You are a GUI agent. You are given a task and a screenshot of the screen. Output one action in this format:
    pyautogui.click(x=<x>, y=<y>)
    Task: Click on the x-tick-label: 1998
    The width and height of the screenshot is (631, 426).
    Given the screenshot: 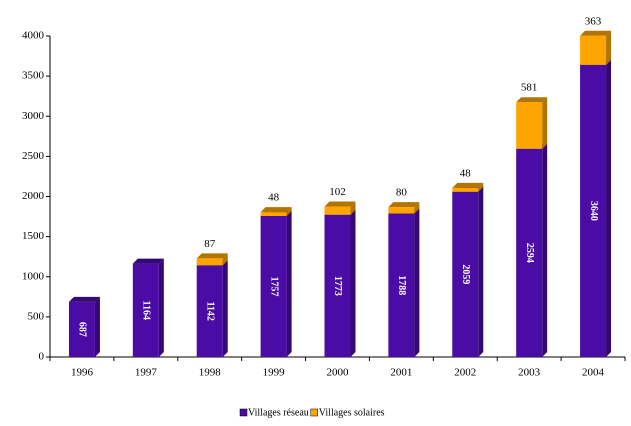 What is the action you would take?
    pyautogui.click(x=210, y=373)
    